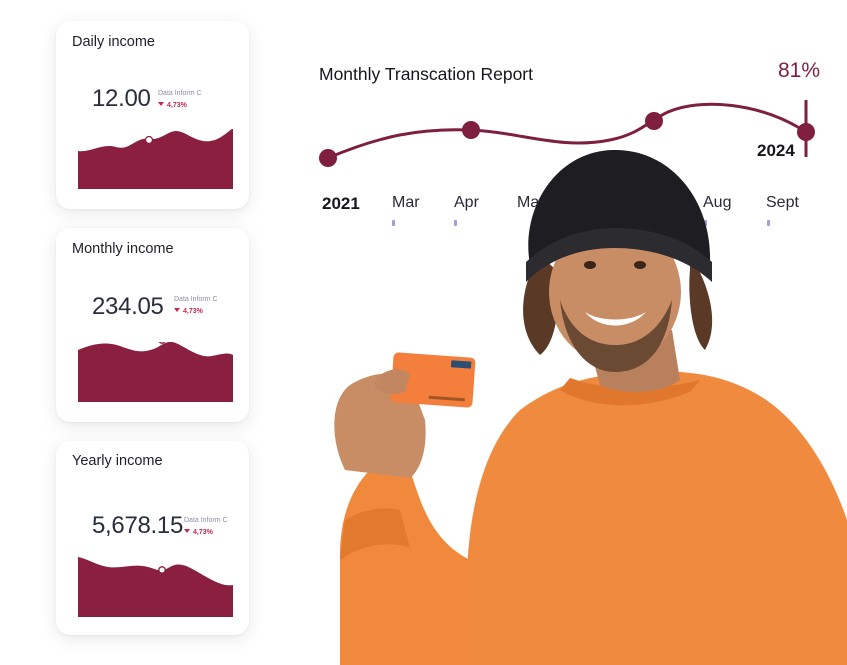 The width and height of the screenshot is (847, 665). I want to click on month-label: Ma, so click(528, 202).